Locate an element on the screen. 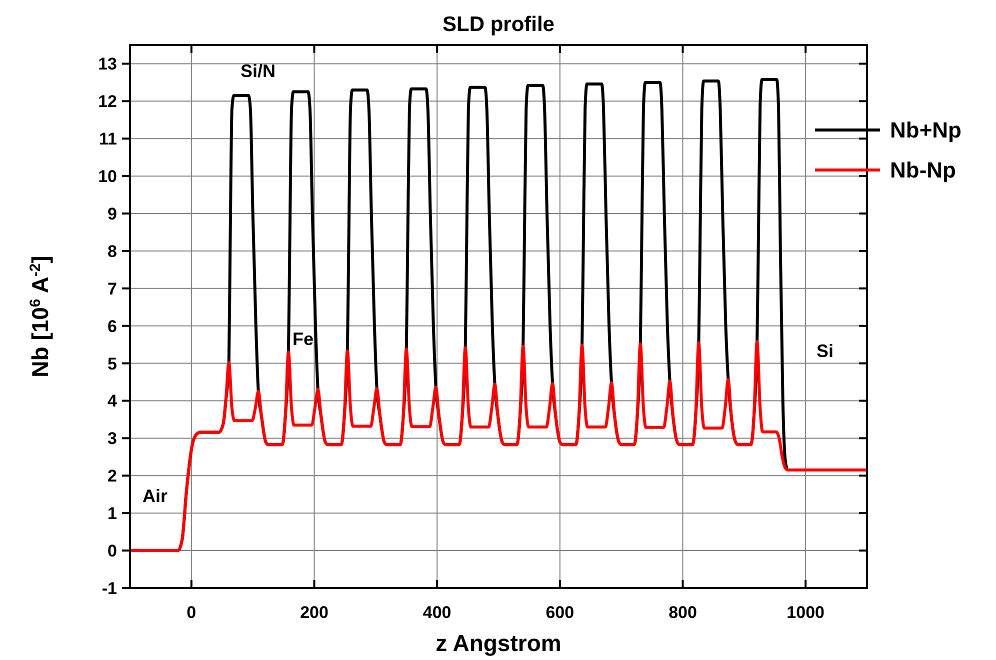 This screenshot has width=996, height=660. x-tick-label: 600 is located at coordinates (560, 612).